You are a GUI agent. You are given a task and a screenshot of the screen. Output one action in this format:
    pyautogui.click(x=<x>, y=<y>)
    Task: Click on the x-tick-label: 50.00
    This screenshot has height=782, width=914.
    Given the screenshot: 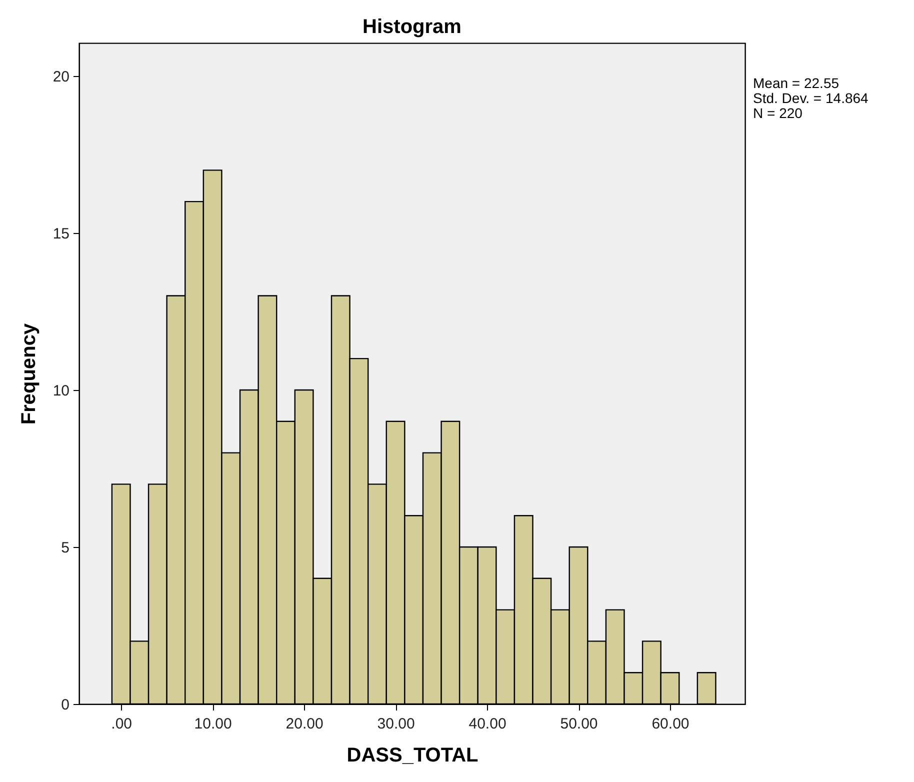 What is the action you would take?
    pyautogui.click(x=579, y=724)
    